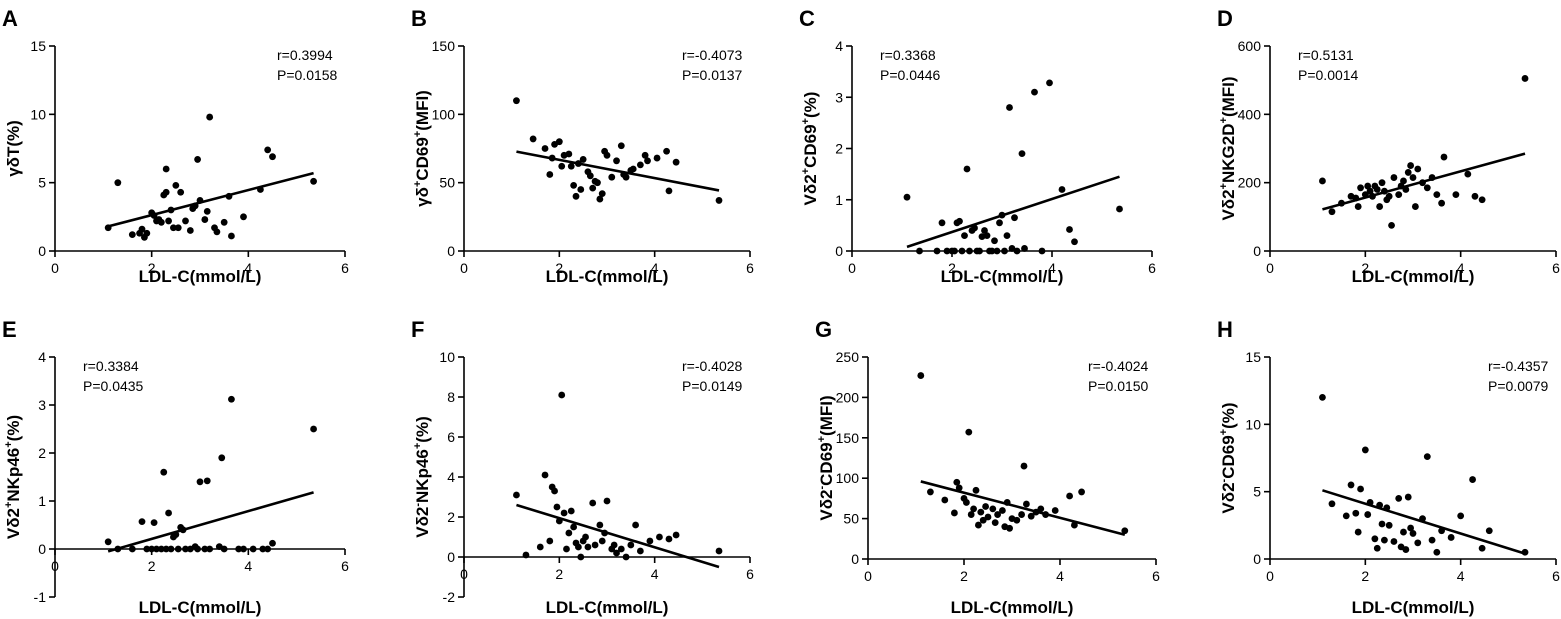  Describe the element at coordinates (451, 397) in the screenshot. I see `y-tick-label: 8` at that location.